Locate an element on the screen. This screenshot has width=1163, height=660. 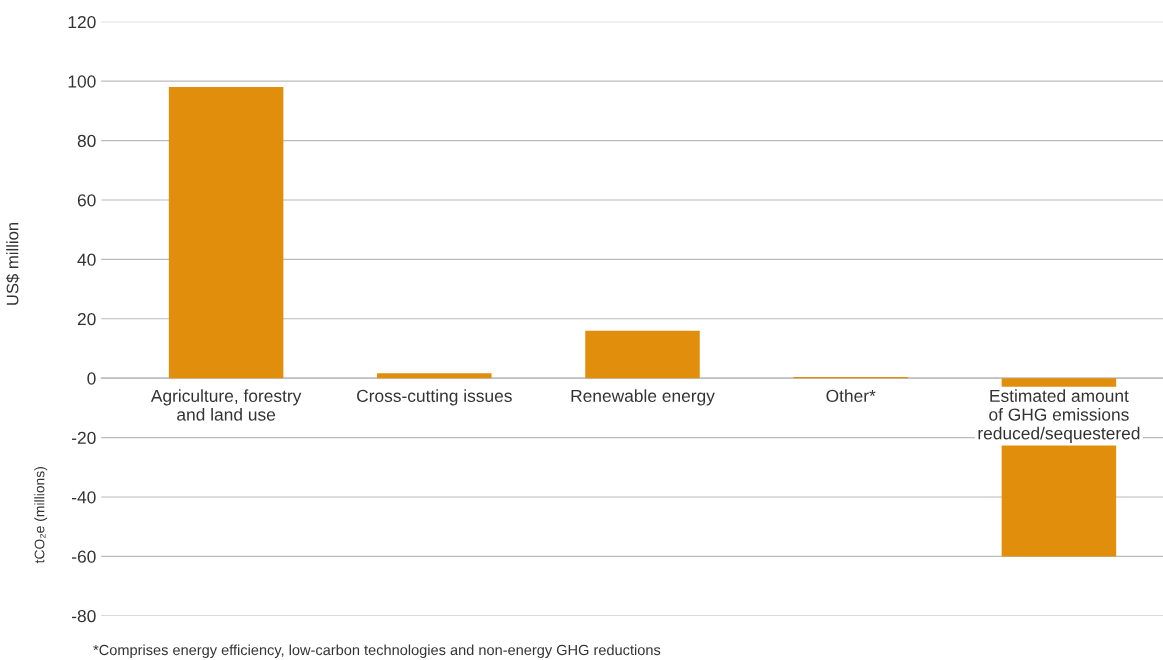
y2-axis-title: tCO₂e (millions) is located at coordinates (41, 515).